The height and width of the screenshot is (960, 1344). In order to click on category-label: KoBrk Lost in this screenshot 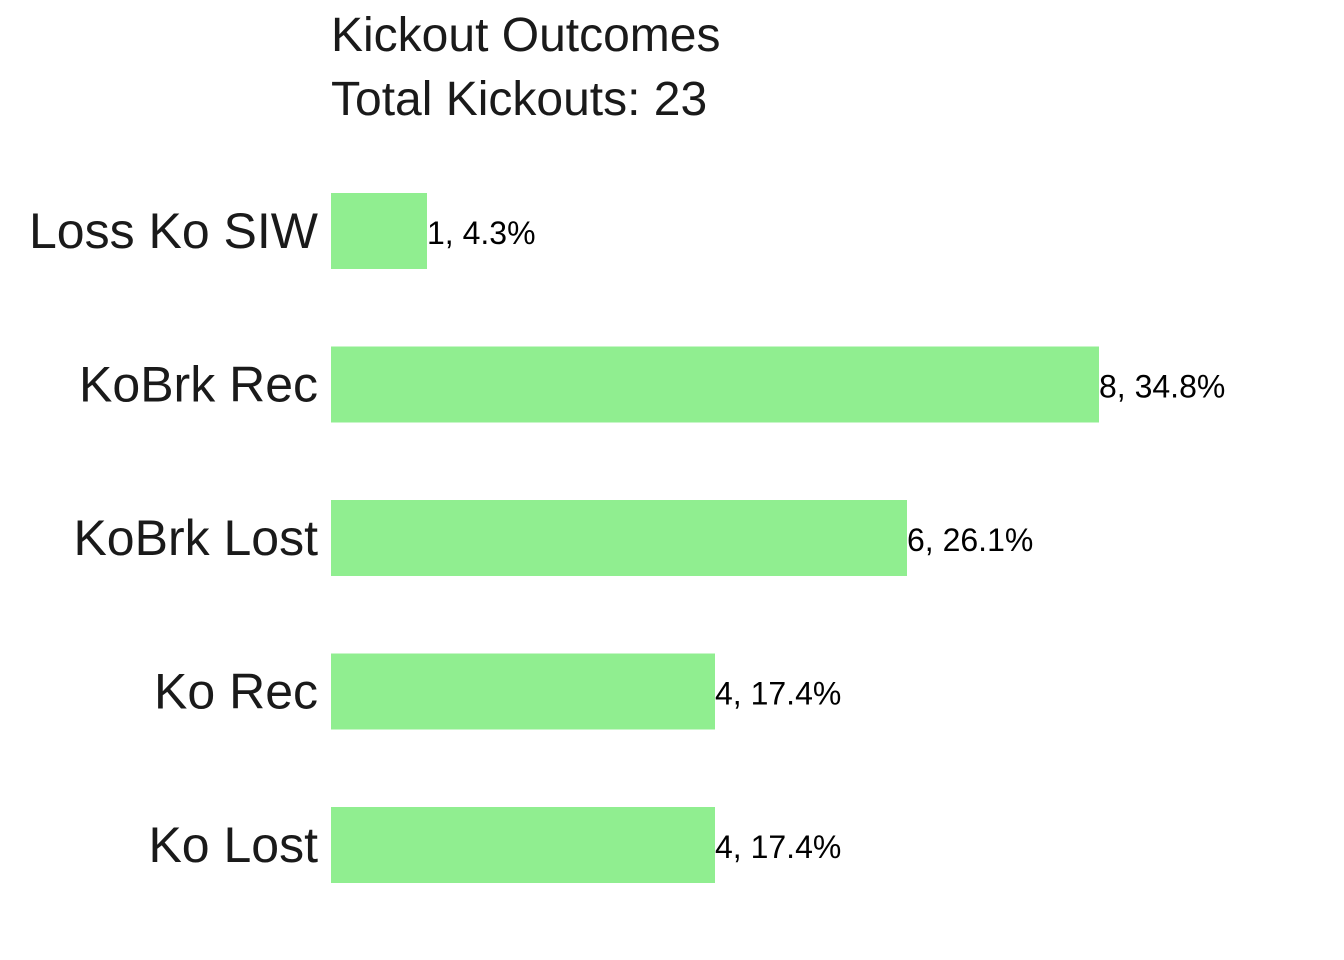, I will do `click(195, 538)`.